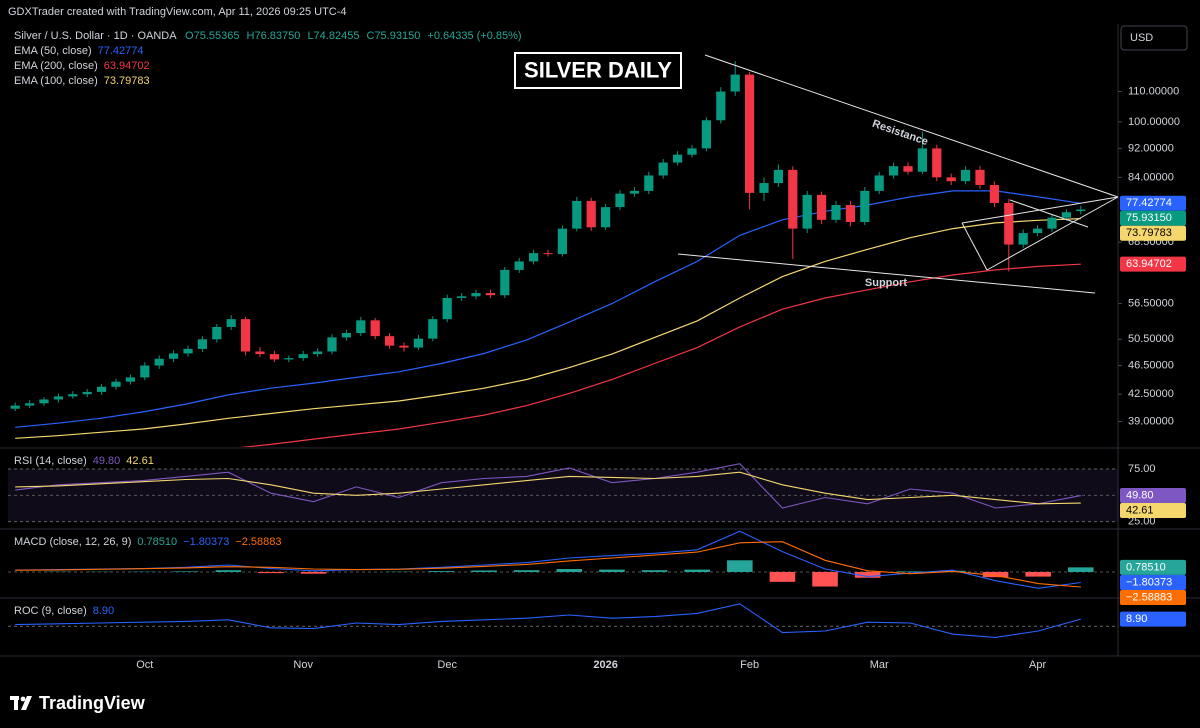 This screenshot has height=728, width=1200. What do you see at coordinates (749, 665) in the screenshot?
I see `x-tick-label: Feb` at bounding box center [749, 665].